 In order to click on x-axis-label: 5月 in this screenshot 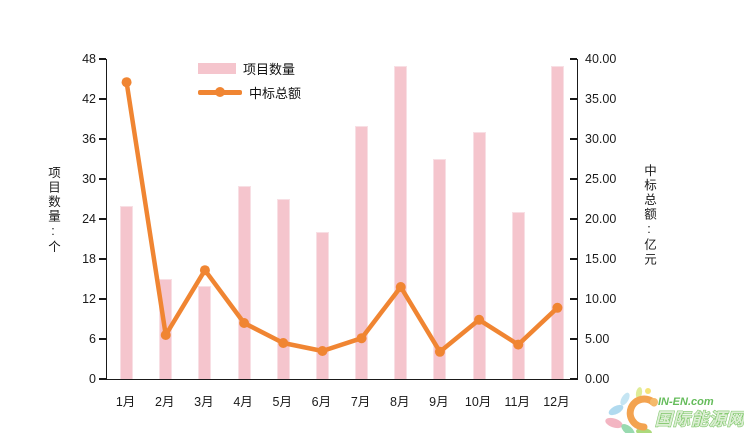, I will do `click(282, 402)`.